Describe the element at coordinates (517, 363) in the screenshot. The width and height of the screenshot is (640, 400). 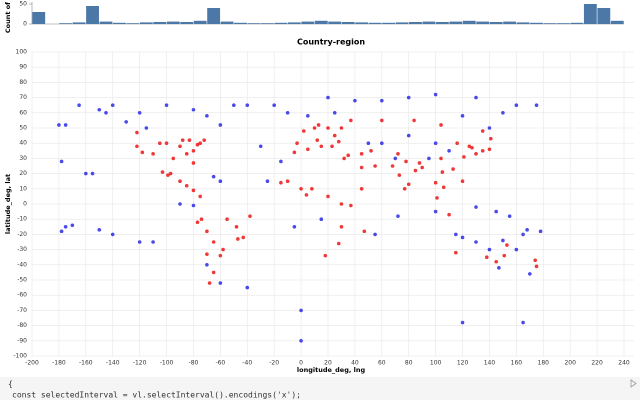
I see `x-tick-label: 160` at that location.